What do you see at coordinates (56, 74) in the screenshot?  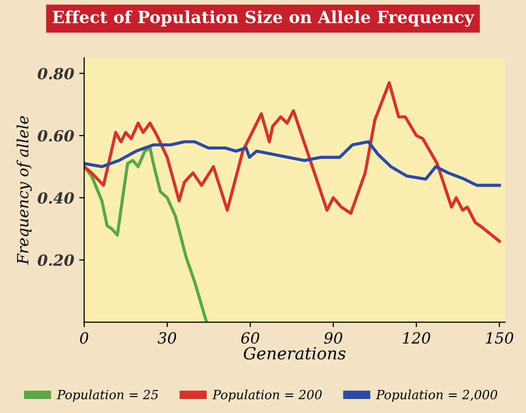 I see `y-tick-label: 0.80` at bounding box center [56, 74].